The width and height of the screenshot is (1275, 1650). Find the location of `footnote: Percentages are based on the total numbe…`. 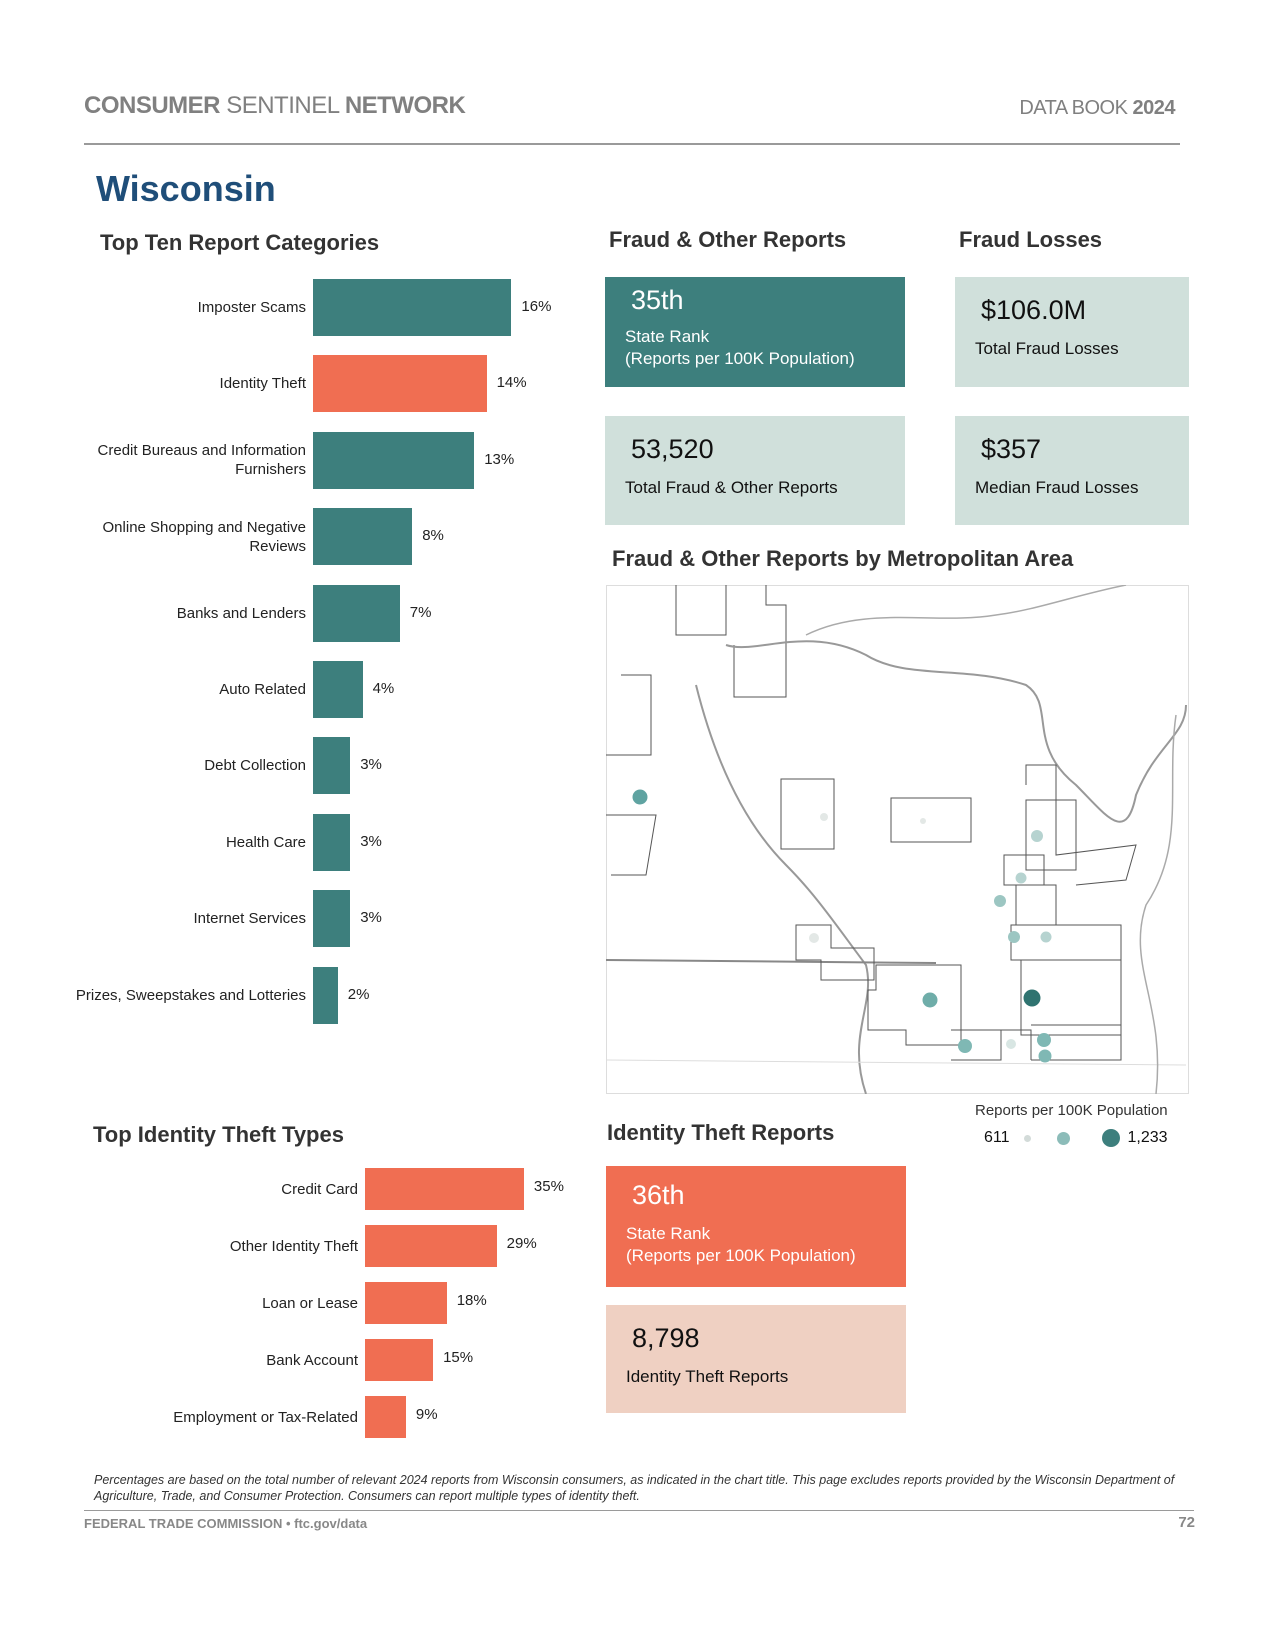

footnote: Percentages are based on the total numbe… is located at coordinates (634, 1488).